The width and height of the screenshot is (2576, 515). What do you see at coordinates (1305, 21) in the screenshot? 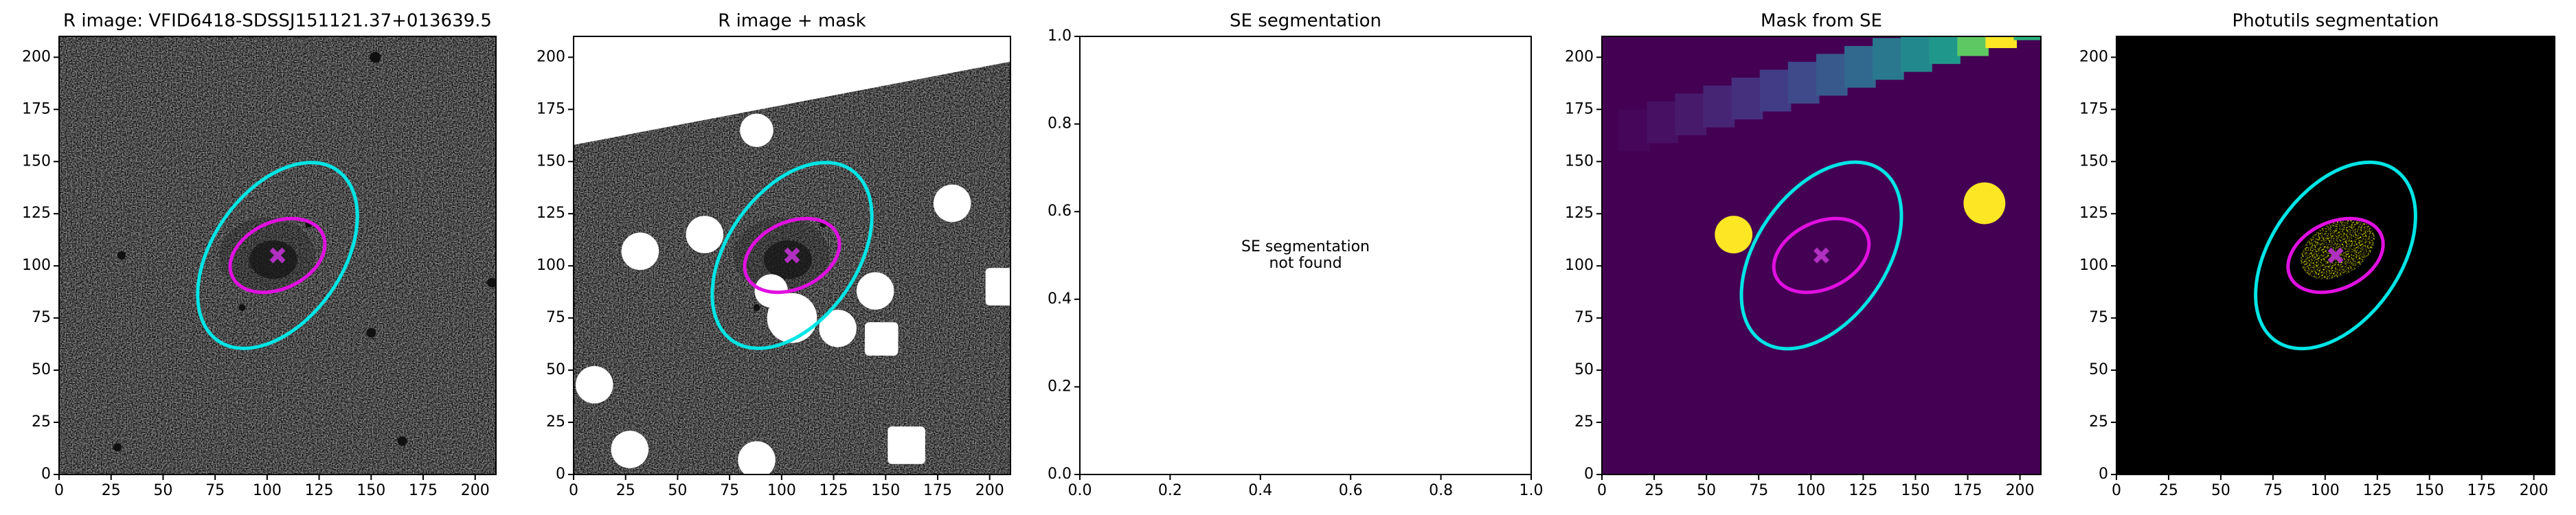
I see `panel-title: SE segmentation` at bounding box center [1305, 21].